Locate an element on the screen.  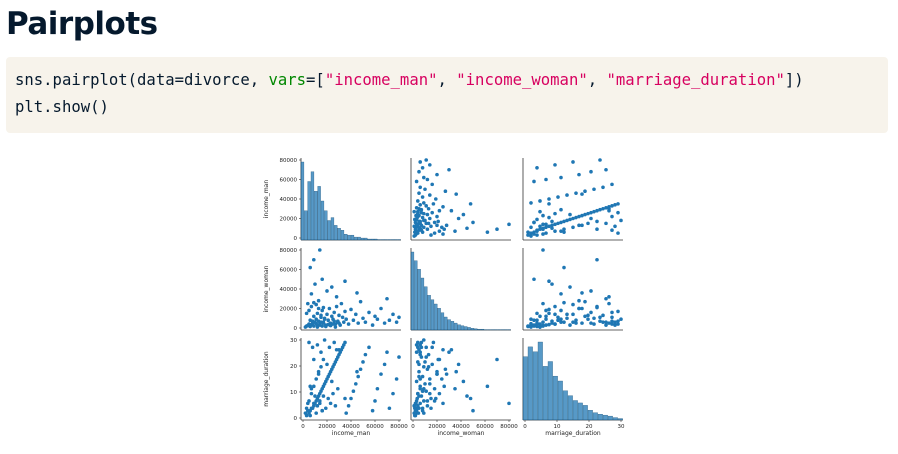
y-axis-label: income_man is located at coordinates (266, 199).